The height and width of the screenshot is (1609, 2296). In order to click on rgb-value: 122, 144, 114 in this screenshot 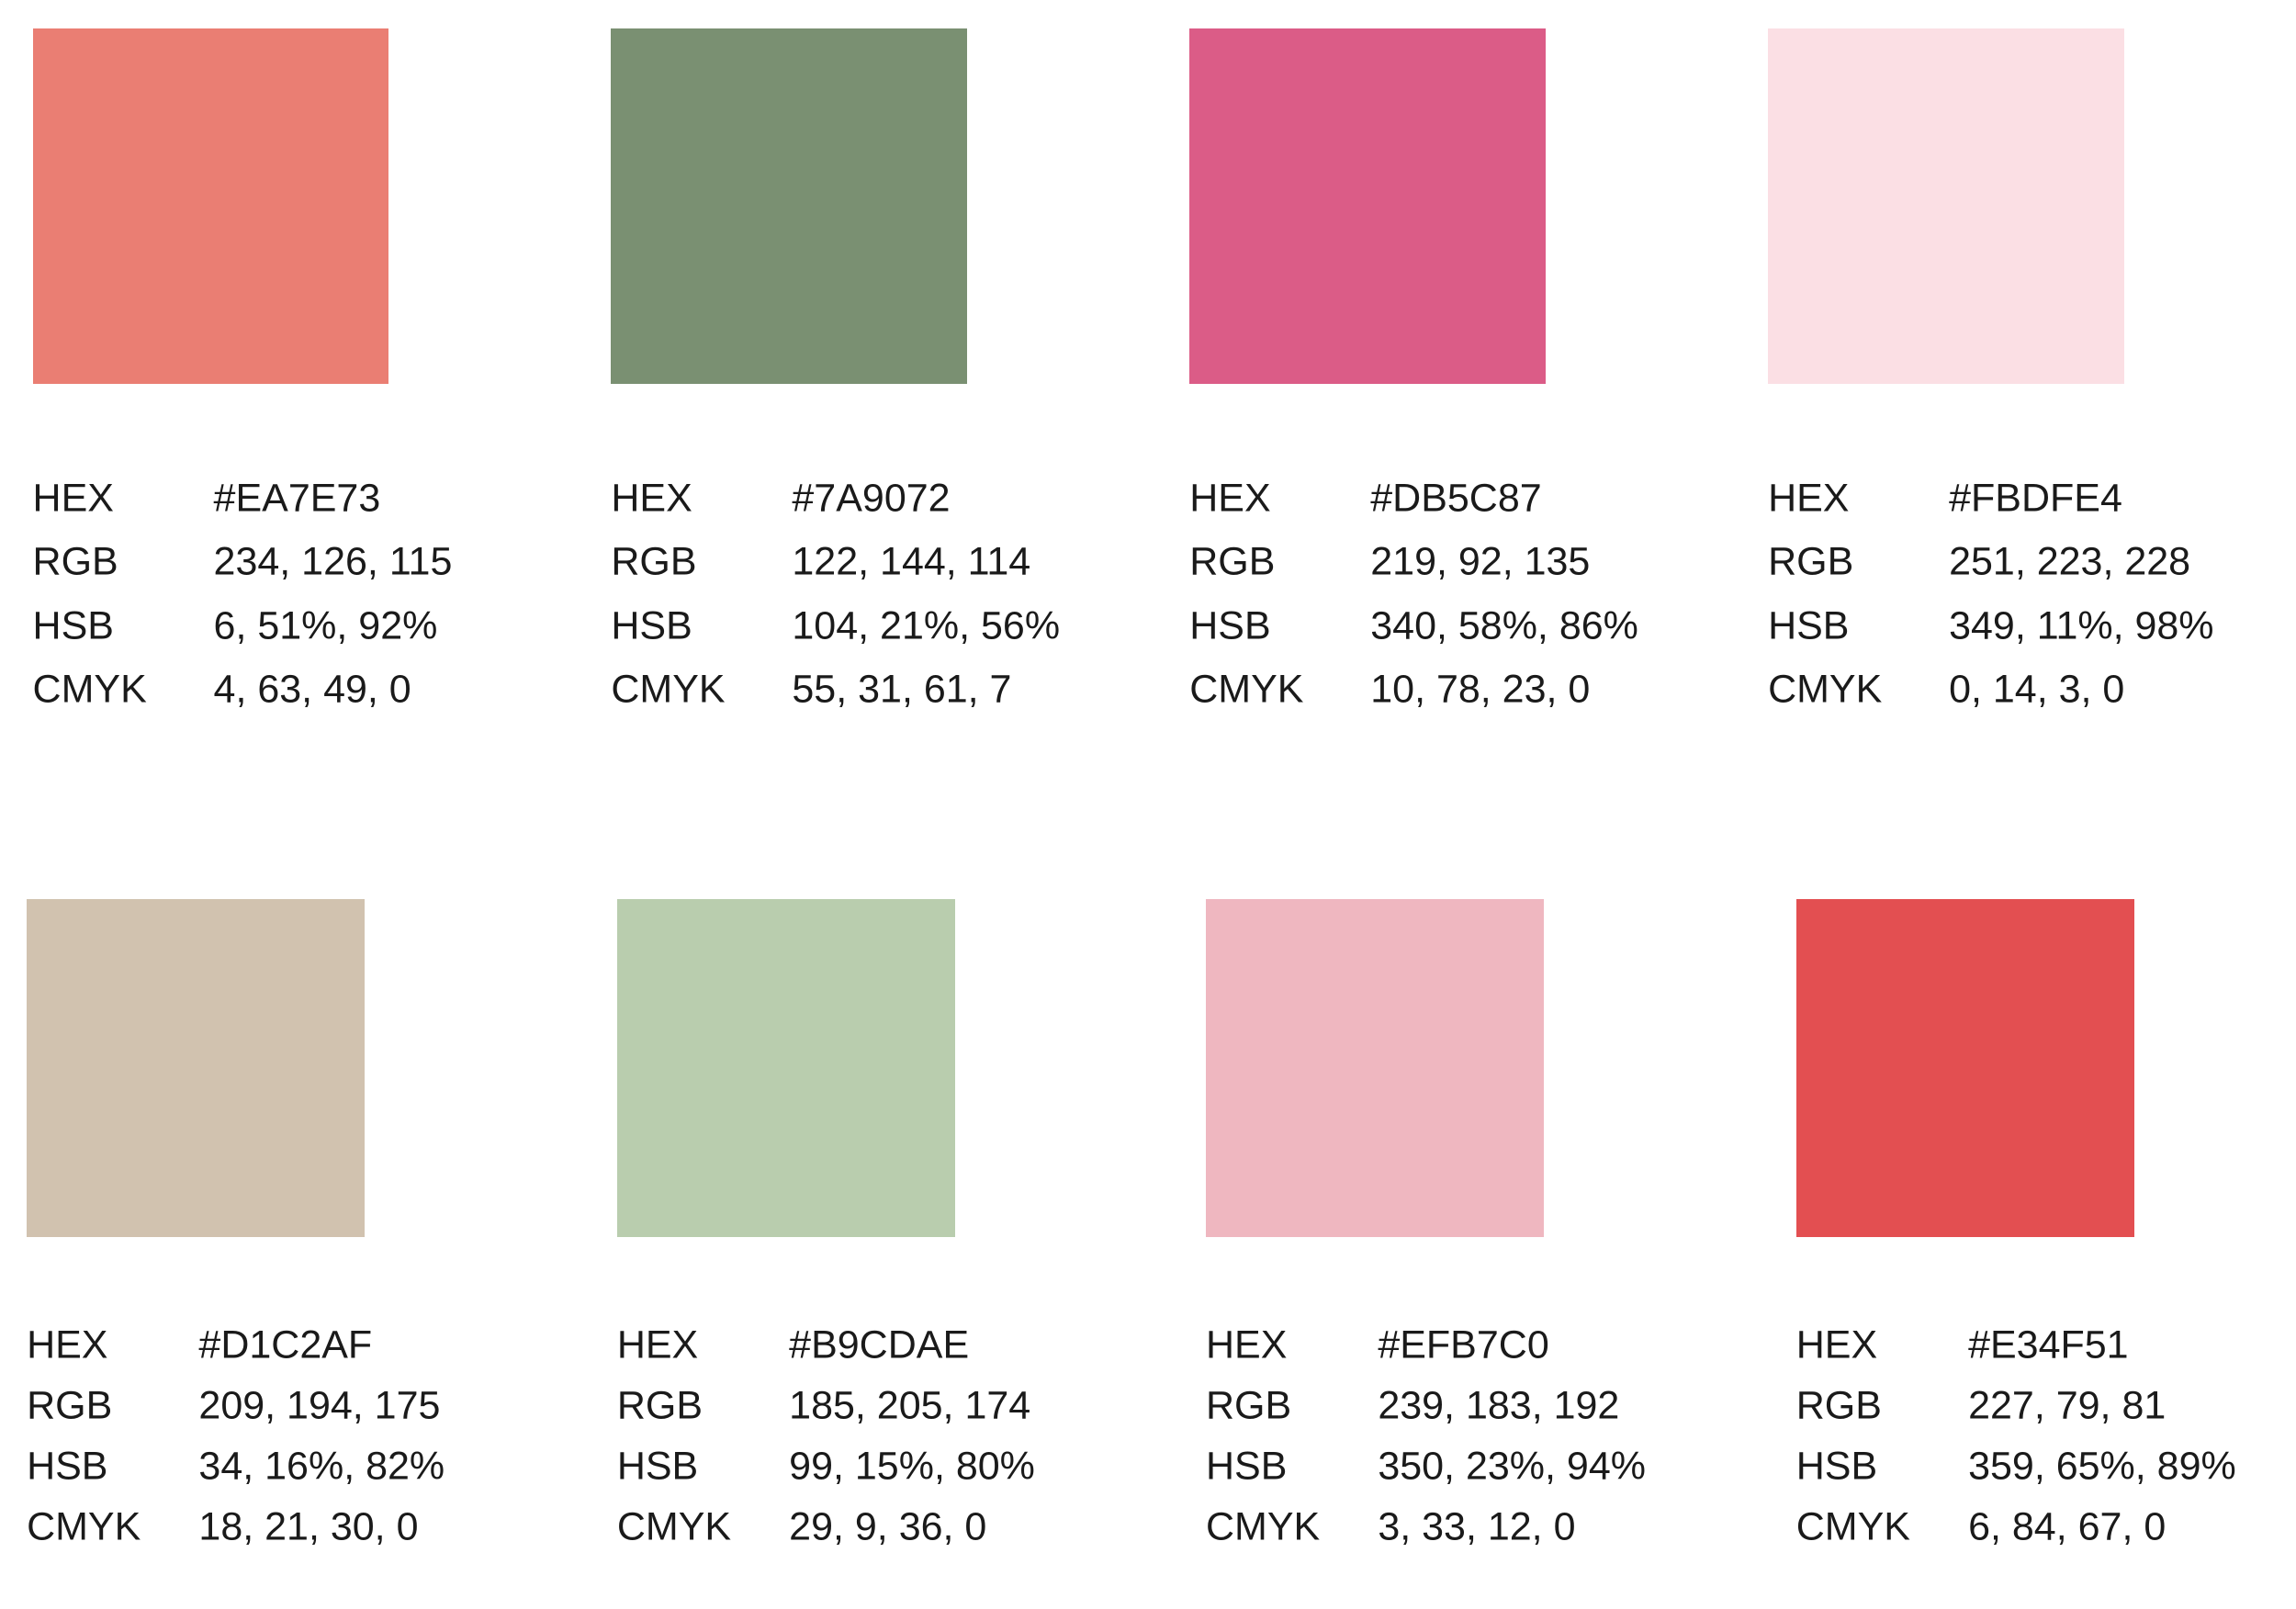, I will do `click(912, 561)`.